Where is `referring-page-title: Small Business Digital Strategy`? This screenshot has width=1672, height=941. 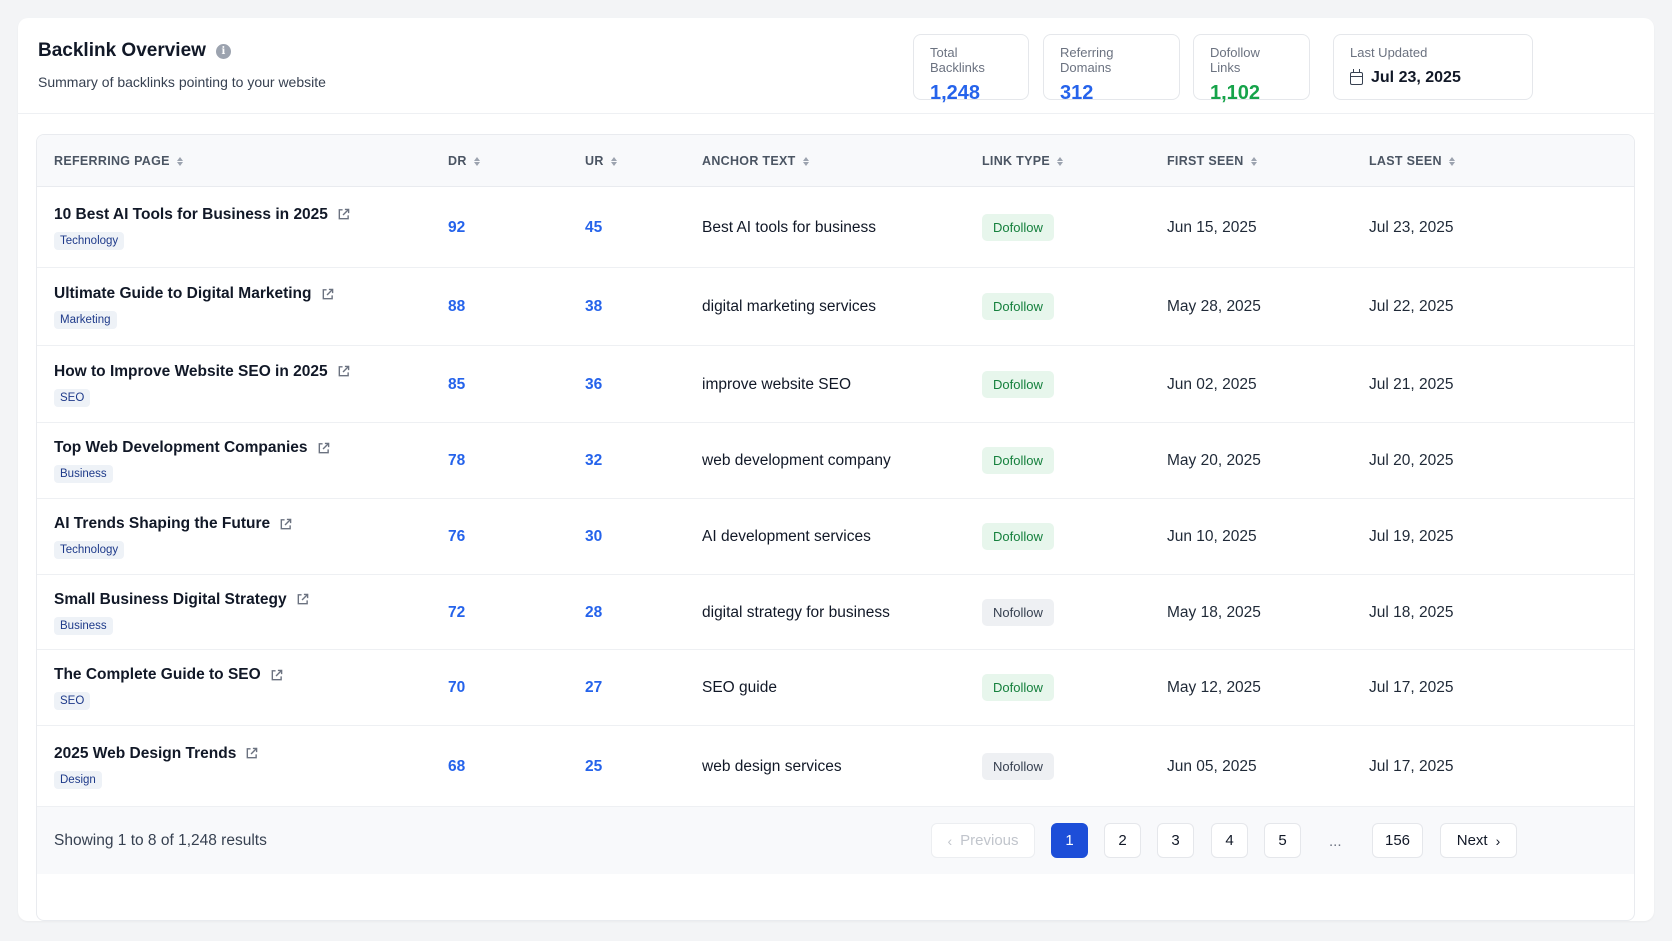
referring-page-title: Small Business Digital Strategy is located at coordinates (170, 599).